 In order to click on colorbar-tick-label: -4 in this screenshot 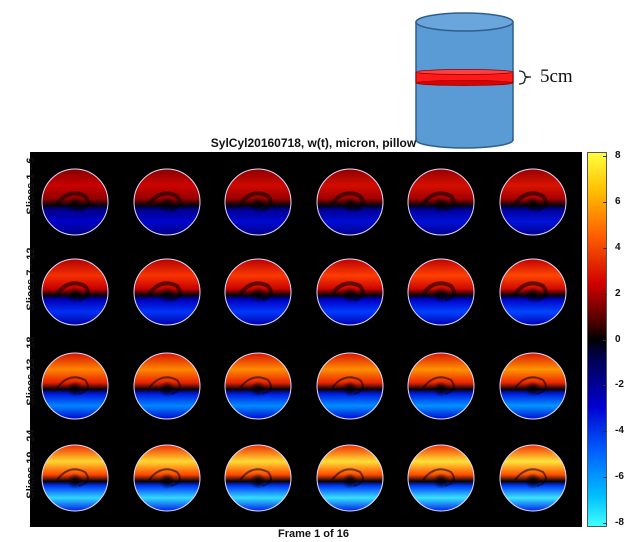, I will do `click(619, 431)`.